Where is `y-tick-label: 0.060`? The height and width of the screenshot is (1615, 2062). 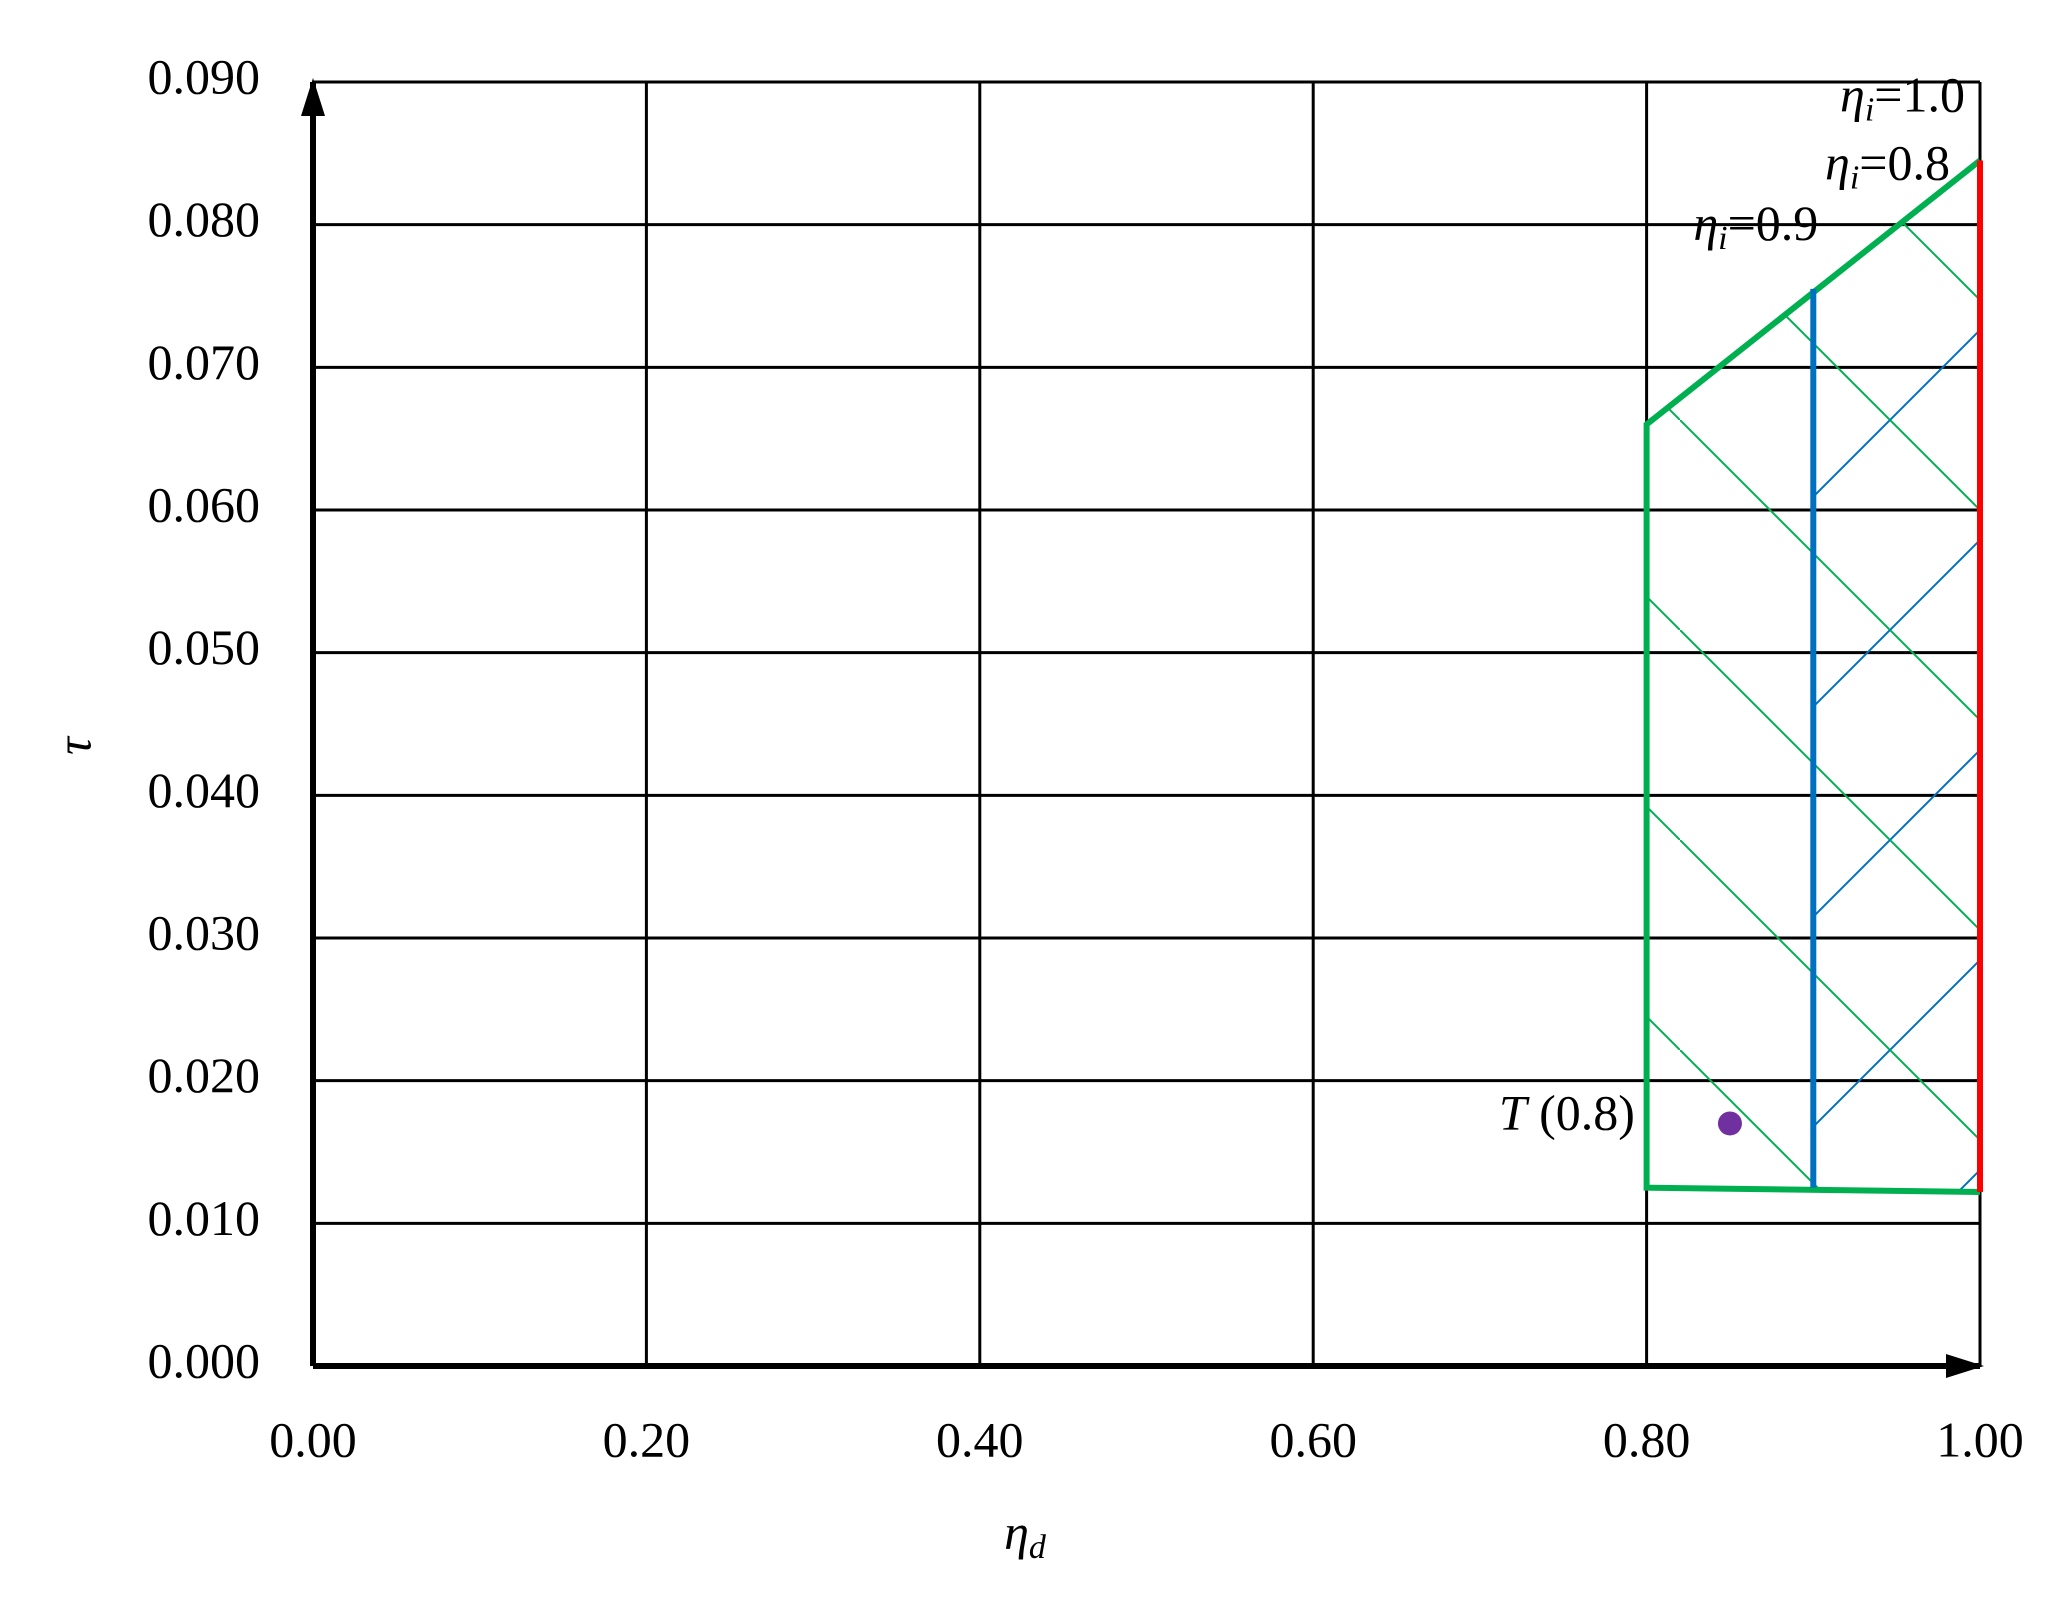 y-tick-label: 0.060 is located at coordinates (204, 504).